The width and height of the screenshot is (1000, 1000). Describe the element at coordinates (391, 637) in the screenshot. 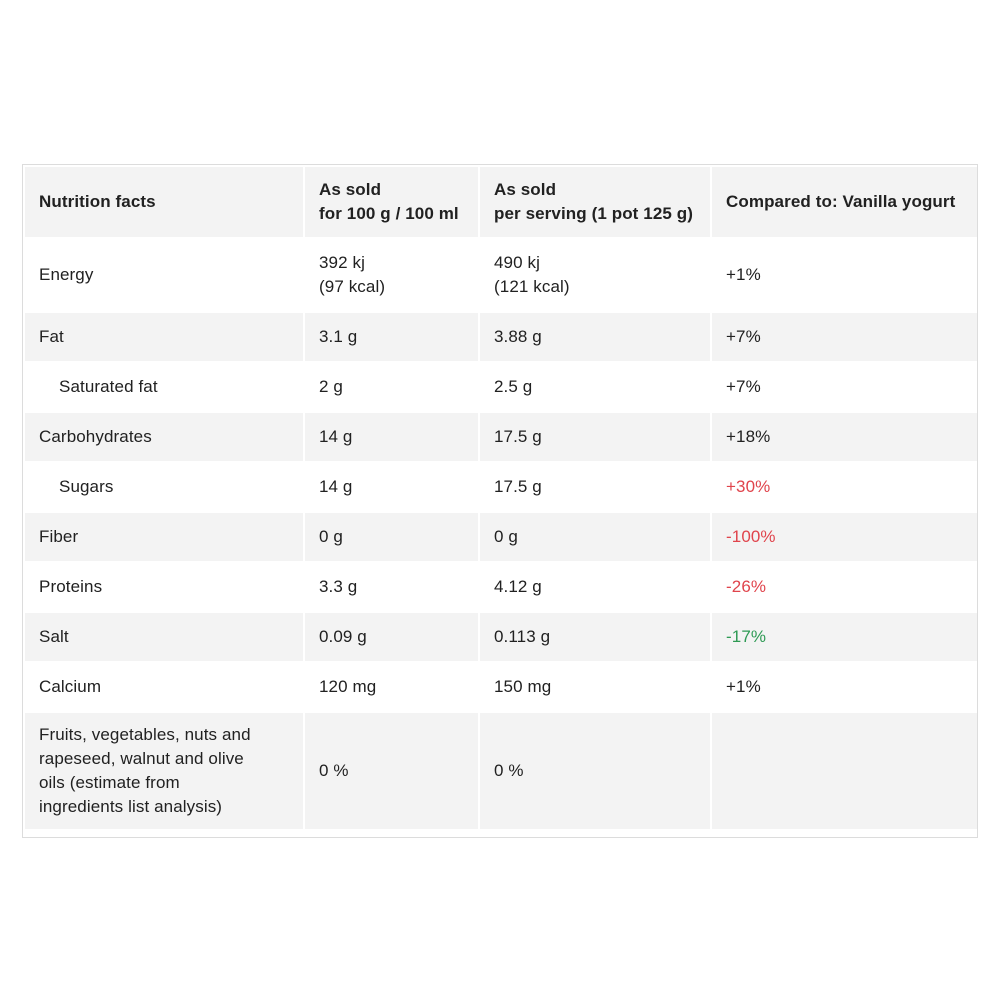

I see `value-per-100g: 0.09 g` at that location.